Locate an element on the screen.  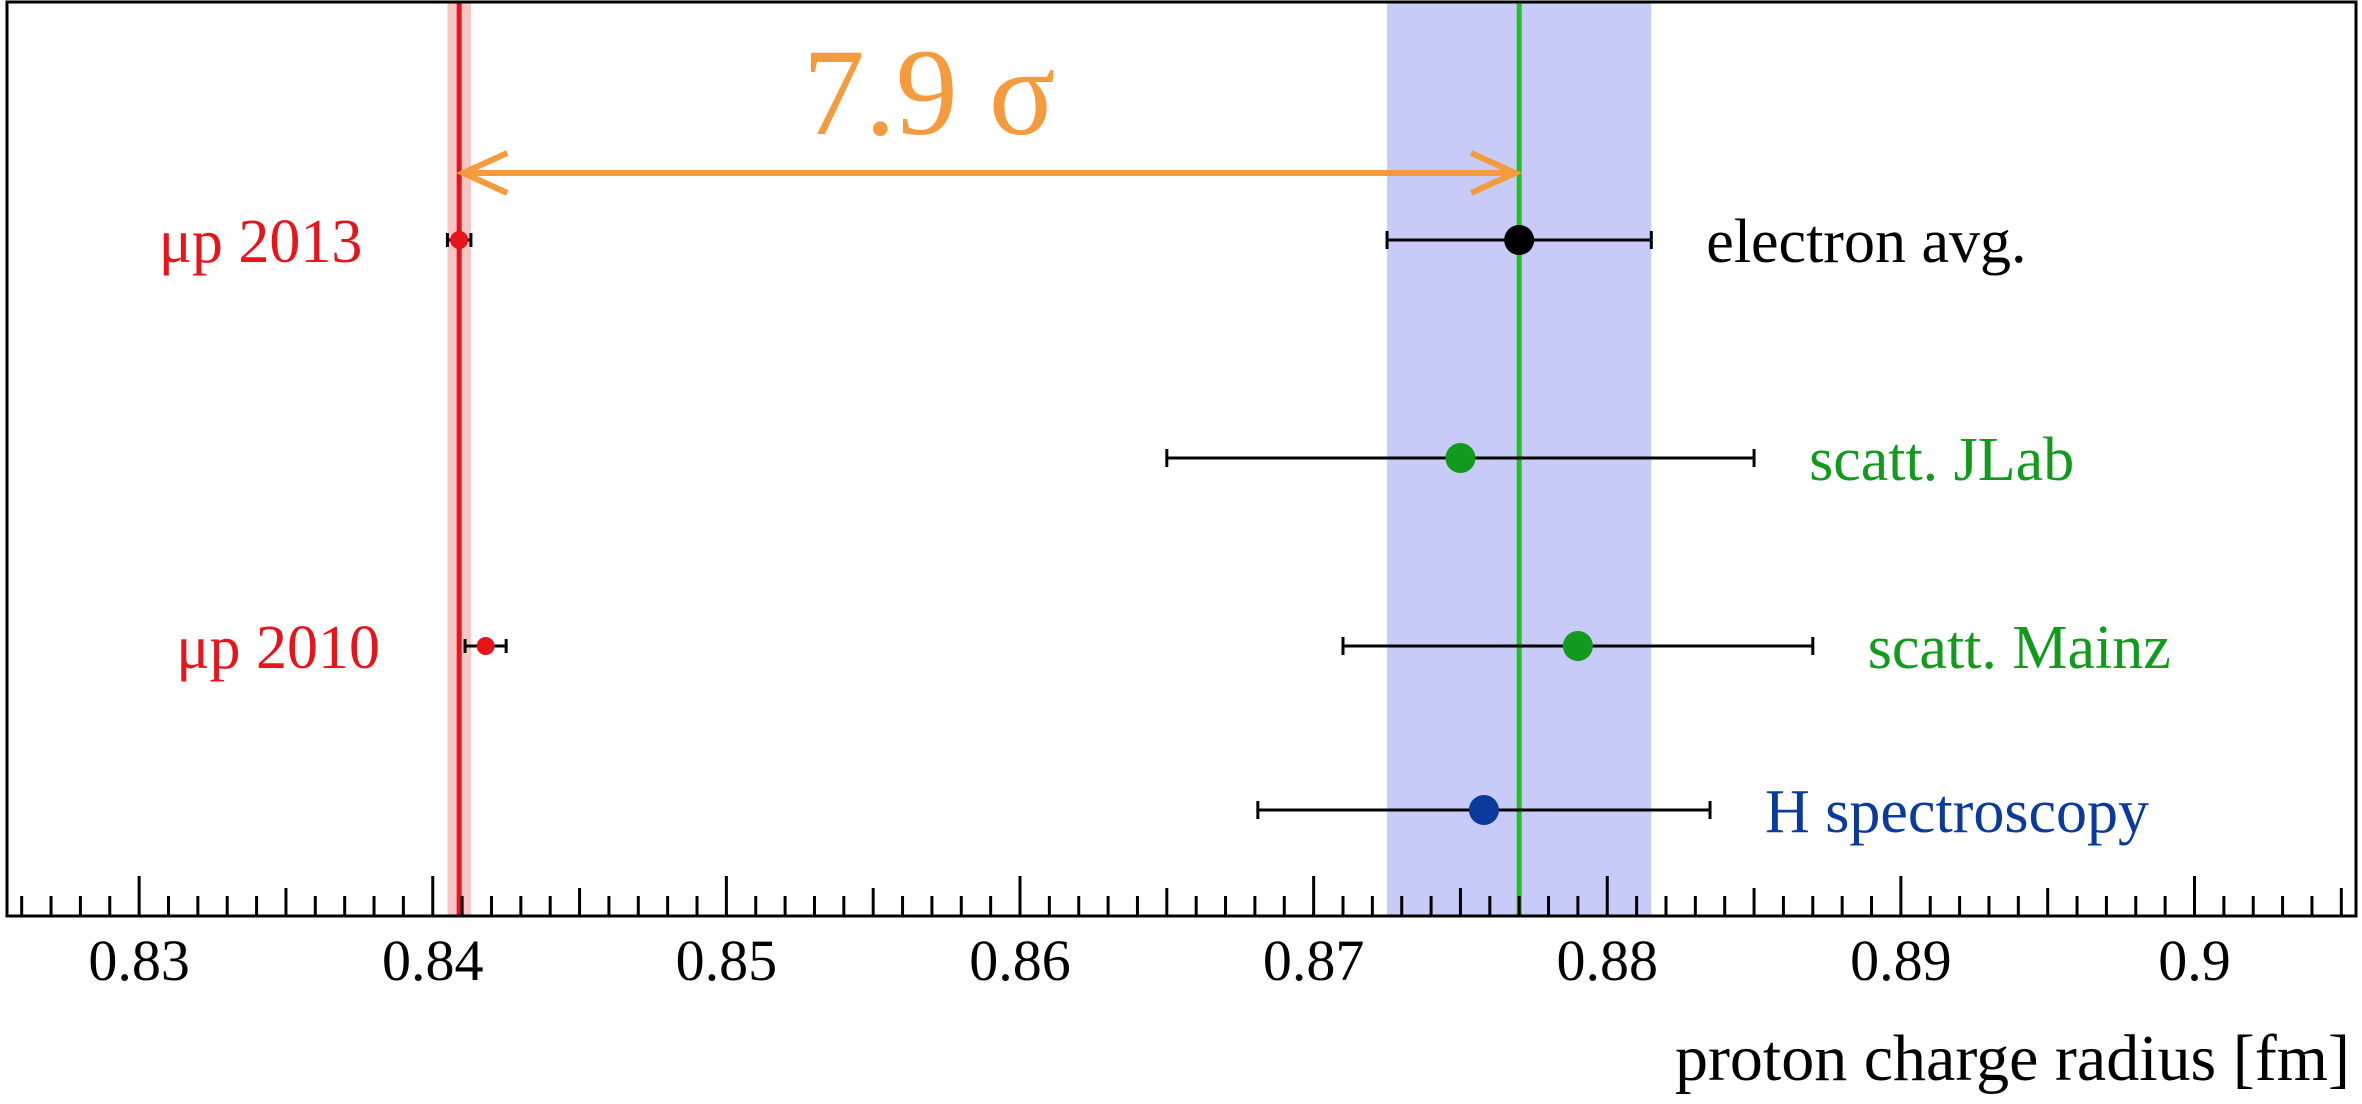
x-tick-label: 0.83 is located at coordinates (139, 960).